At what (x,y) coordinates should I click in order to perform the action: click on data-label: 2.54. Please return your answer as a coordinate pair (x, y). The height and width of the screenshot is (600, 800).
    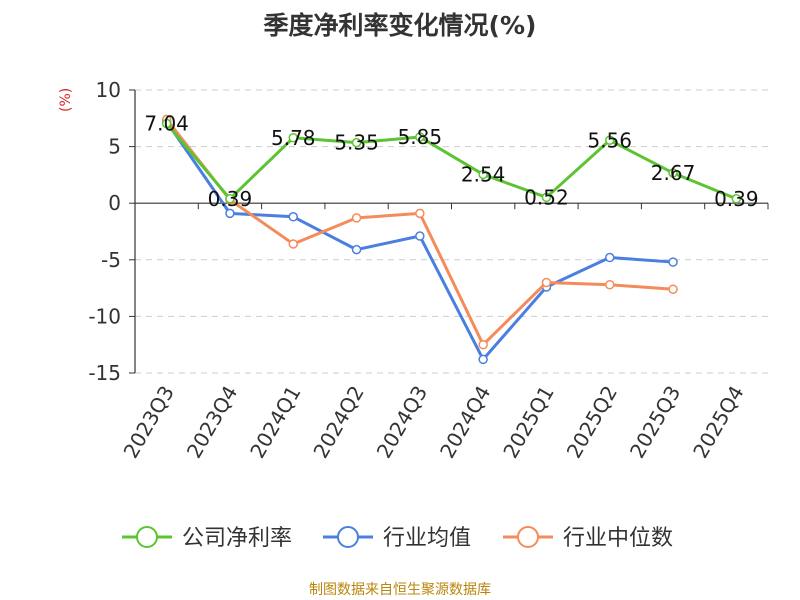
    Looking at the image, I should click on (483, 174).